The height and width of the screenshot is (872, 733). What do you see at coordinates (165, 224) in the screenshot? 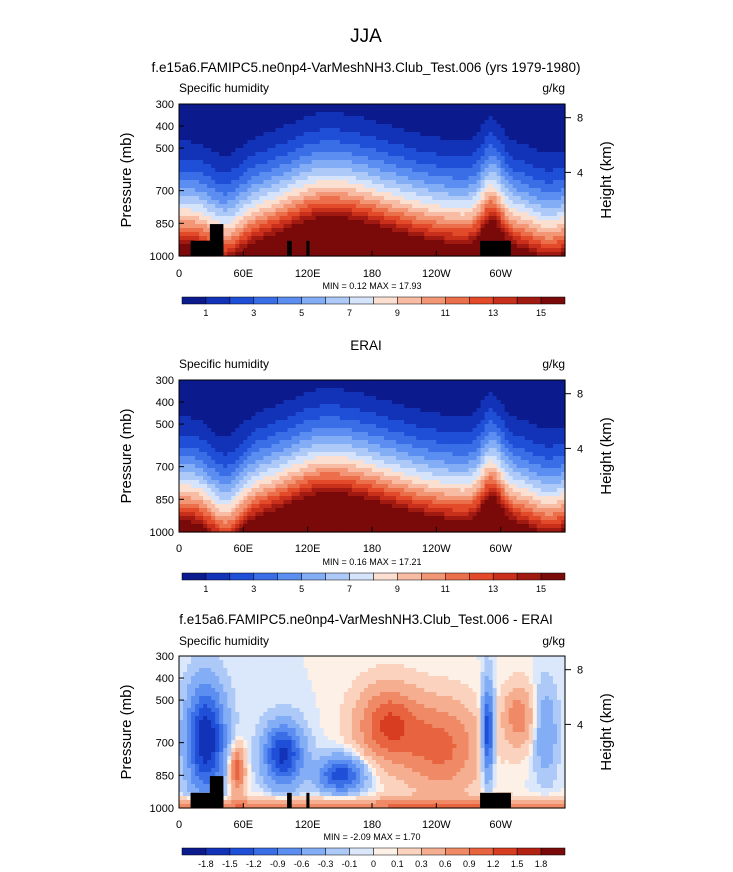
I see `y-tick-label: 850` at bounding box center [165, 224].